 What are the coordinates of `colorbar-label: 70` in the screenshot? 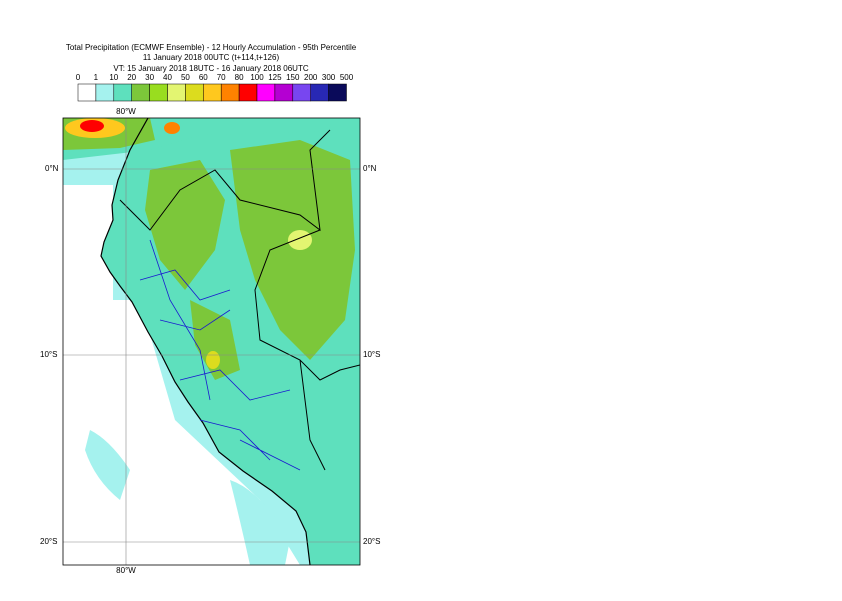 It's located at (221, 77).